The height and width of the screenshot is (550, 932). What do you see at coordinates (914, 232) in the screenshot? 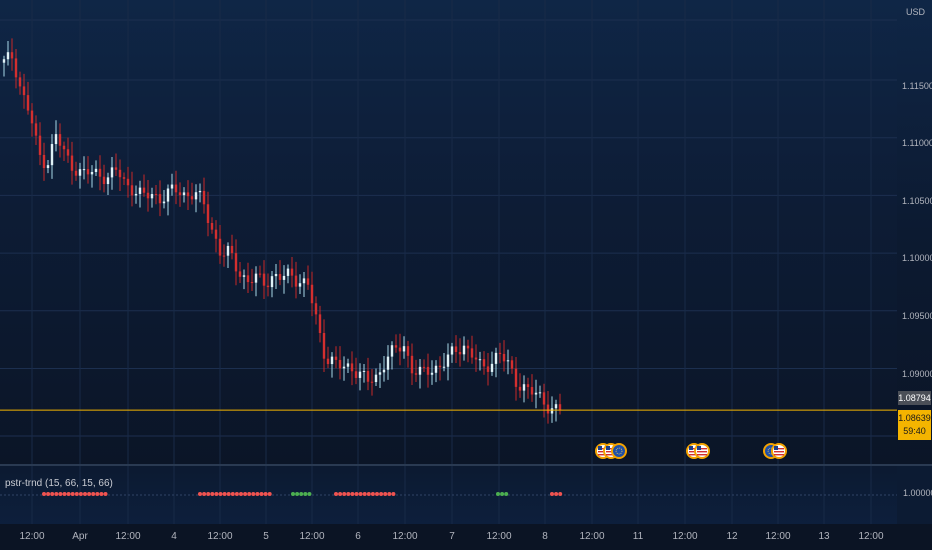
I see `price-scale` at bounding box center [914, 232].